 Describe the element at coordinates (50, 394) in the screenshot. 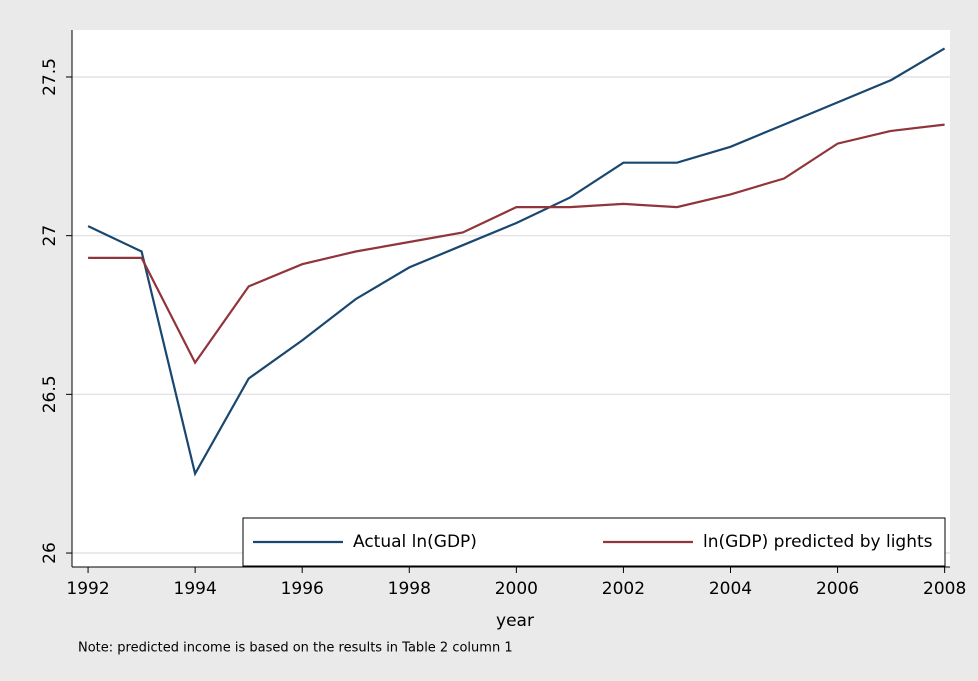

I see `y-tick-label: 26.5` at that location.